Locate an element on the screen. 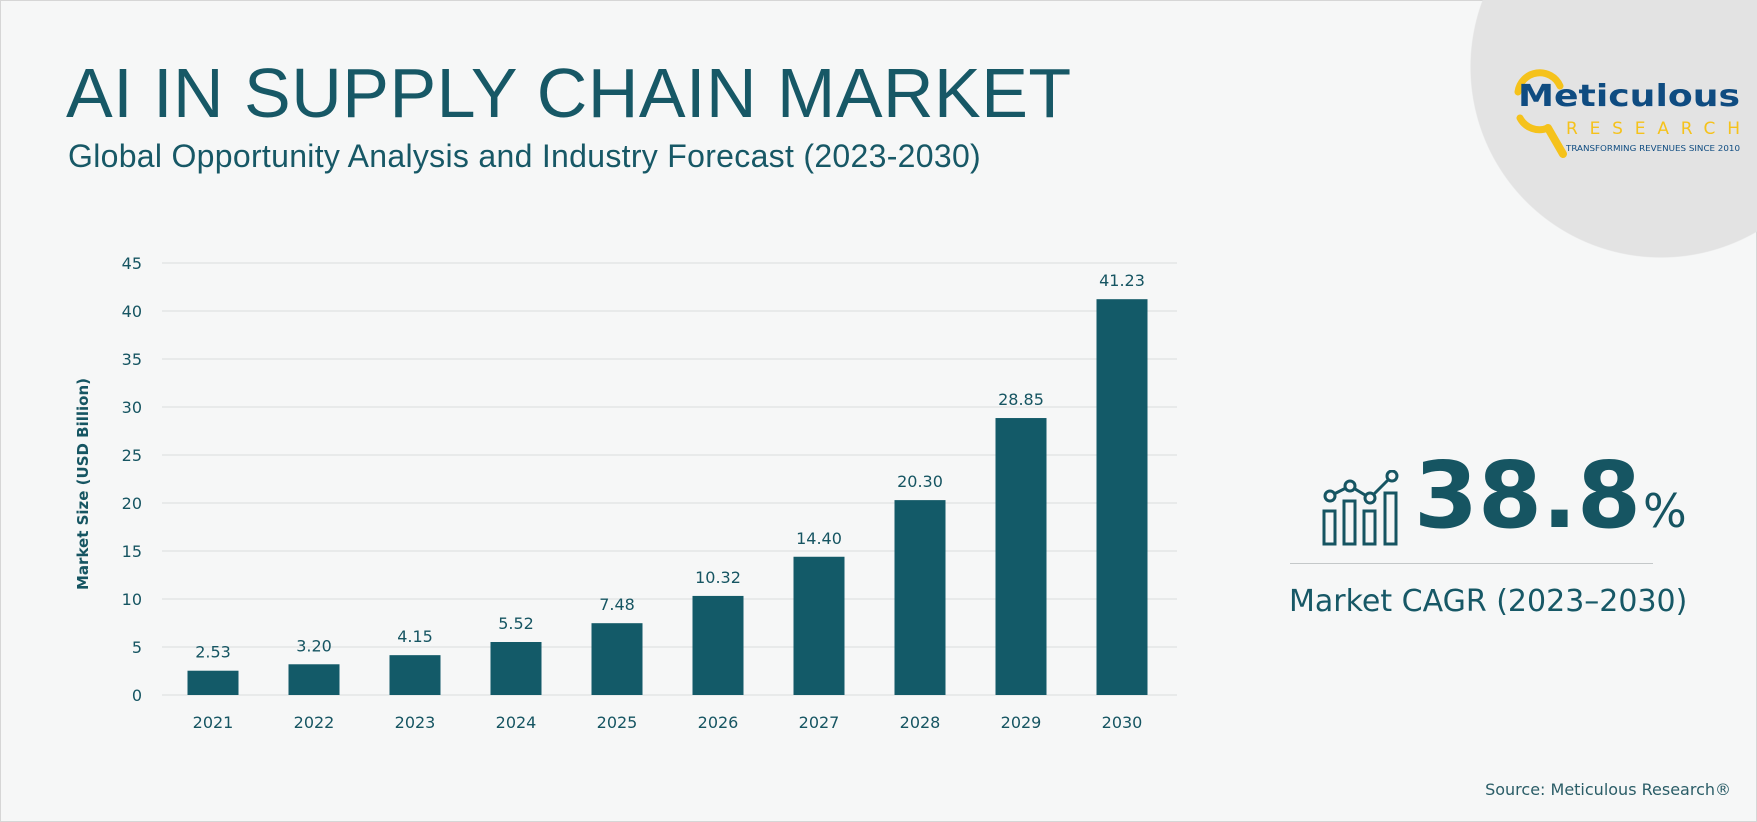 This screenshot has width=1757, height=822. cagr-label: Market CAGR (2023–2030) is located at coordinates (1488, 601).